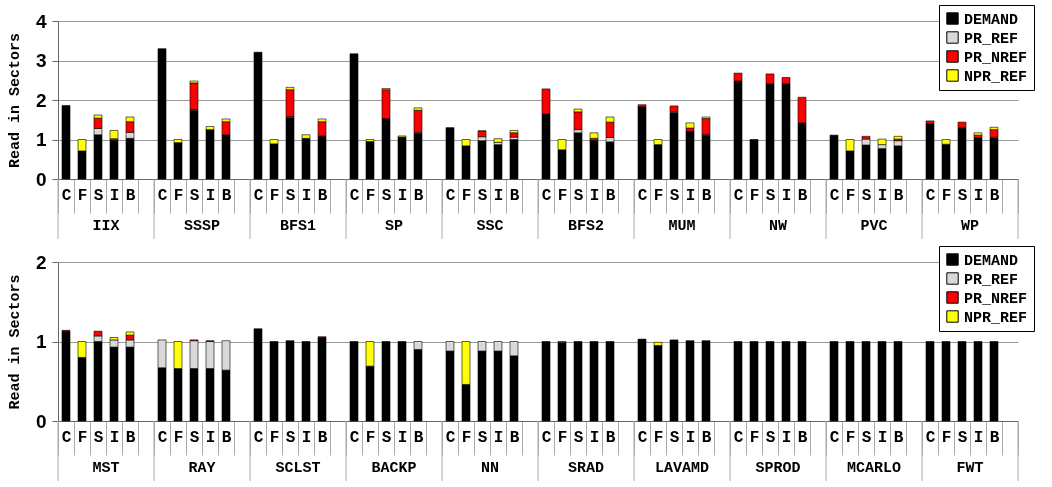  Describe the element at coordinates (682, 468) in the screenshot. I see `text: LAVAMD` at that location.